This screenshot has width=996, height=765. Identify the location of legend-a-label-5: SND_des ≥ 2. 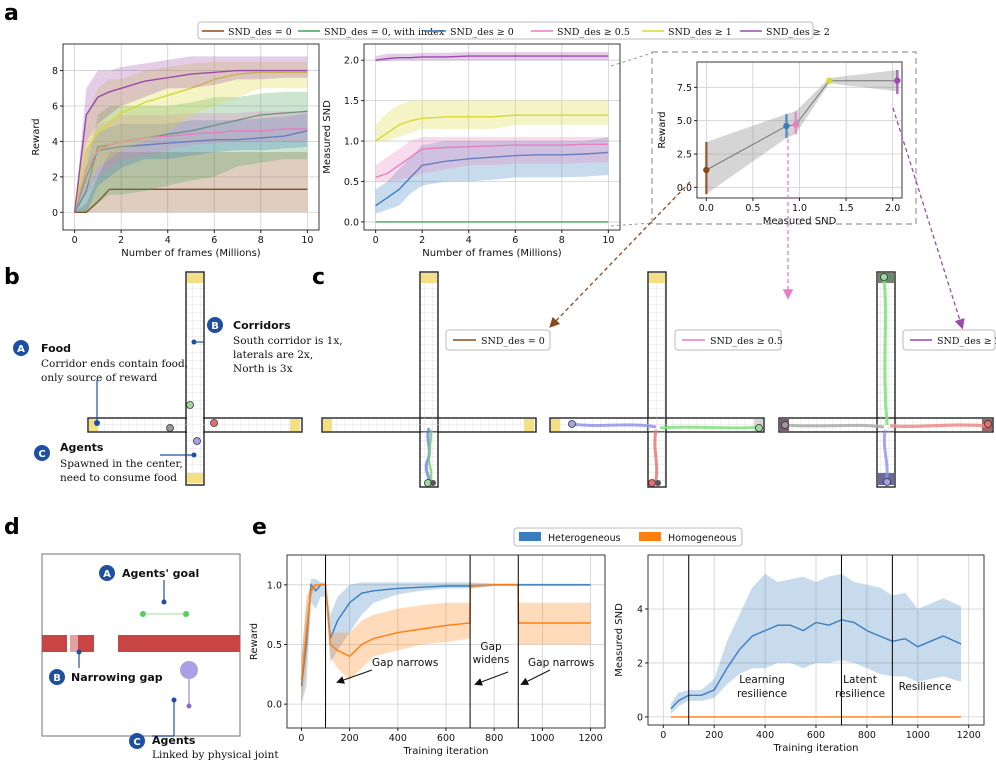
(798, 32).